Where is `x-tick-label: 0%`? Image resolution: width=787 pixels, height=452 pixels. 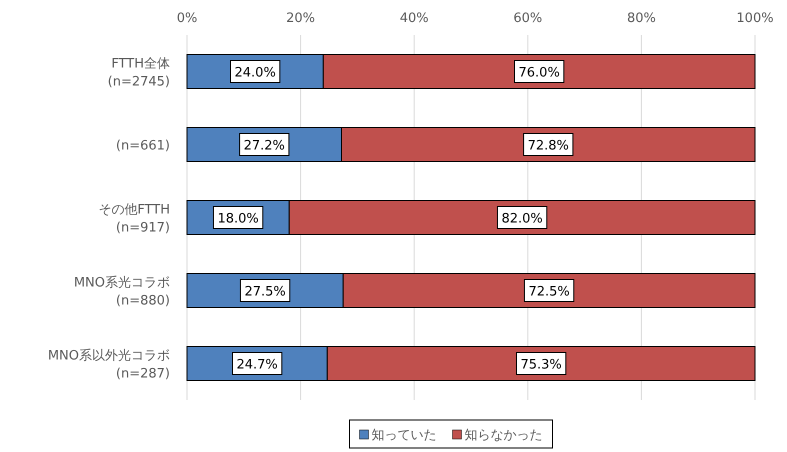
x-tick-label: 0% is located at coordinates (187, 18).